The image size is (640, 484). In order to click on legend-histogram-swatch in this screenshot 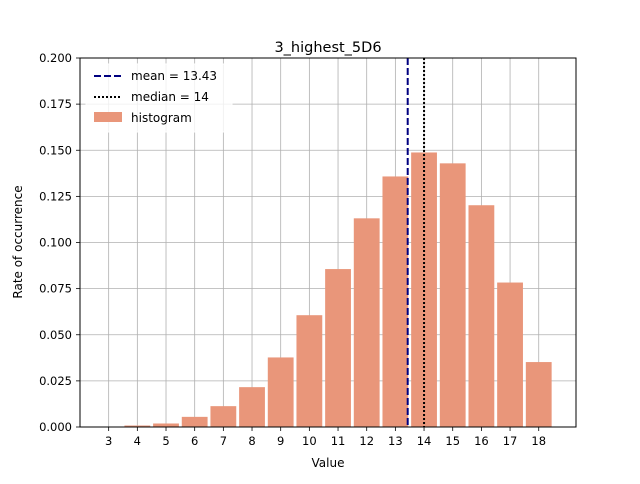, I will do `click(108, 117)`.